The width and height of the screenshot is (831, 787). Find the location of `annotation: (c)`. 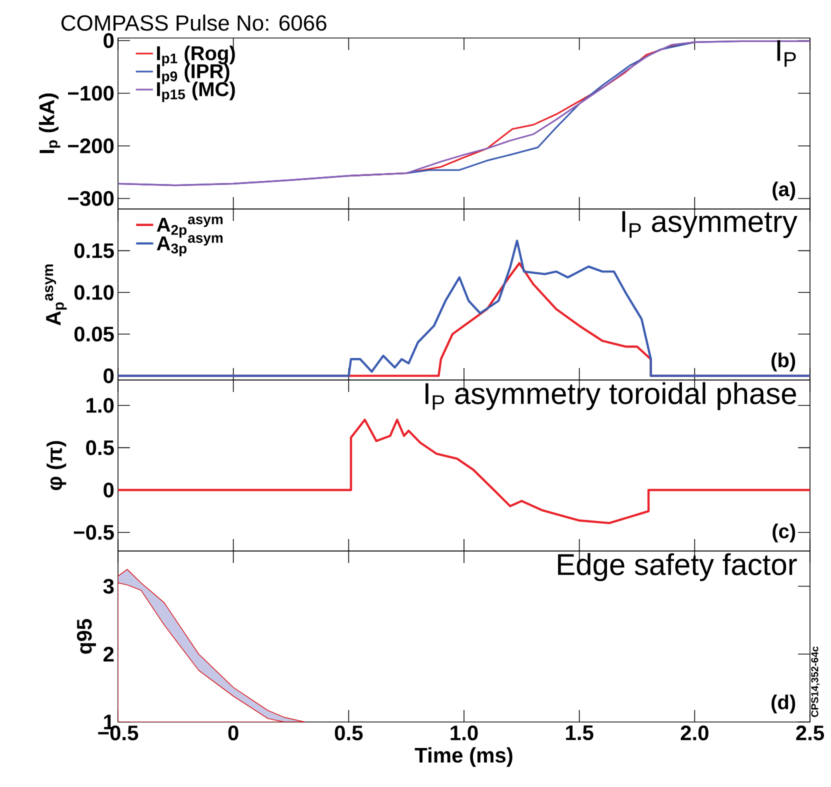

annotation: (c) is located at coordinates (784, 533).